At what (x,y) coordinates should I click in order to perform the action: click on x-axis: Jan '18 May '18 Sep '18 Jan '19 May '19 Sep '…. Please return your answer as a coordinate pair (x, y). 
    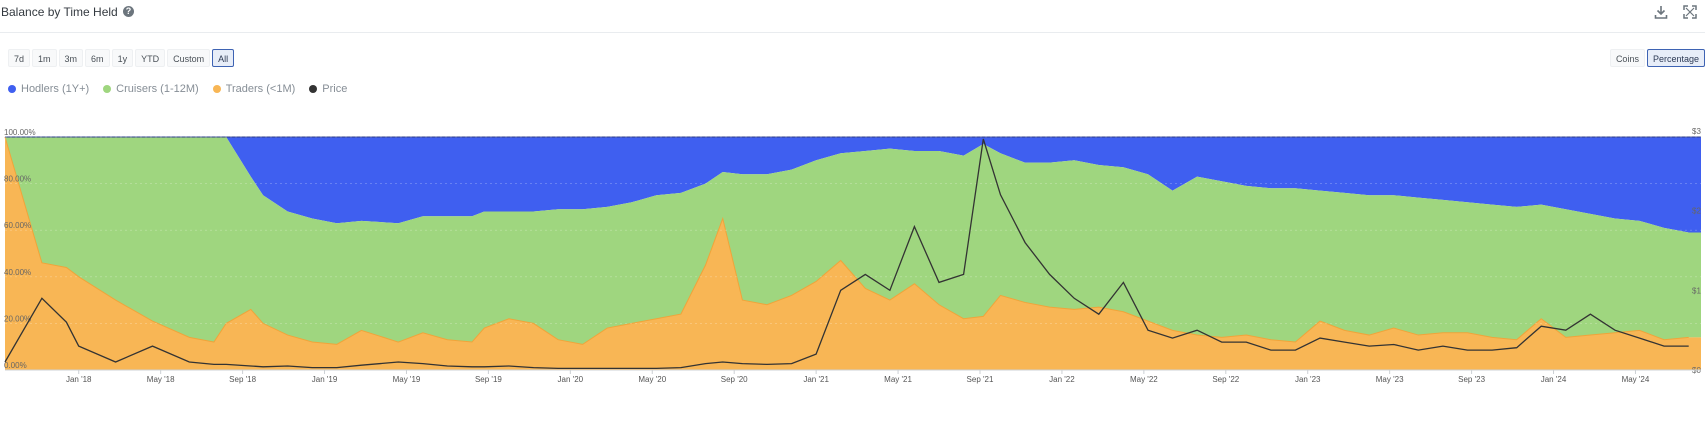
    Looking at the image, I should click on (853, 376).